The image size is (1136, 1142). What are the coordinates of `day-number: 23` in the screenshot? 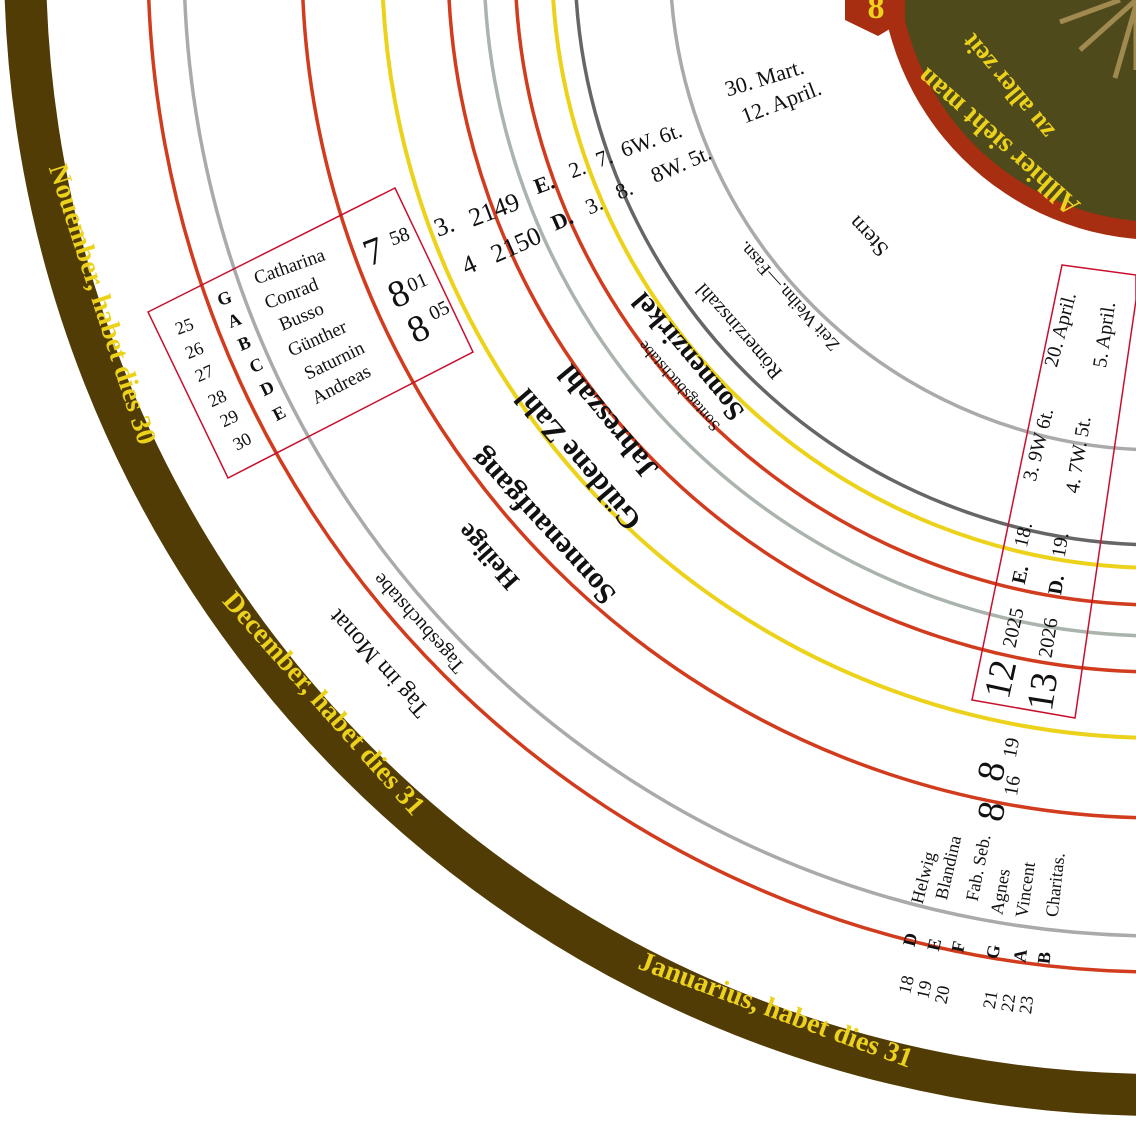 It's located at (1026, 1005).